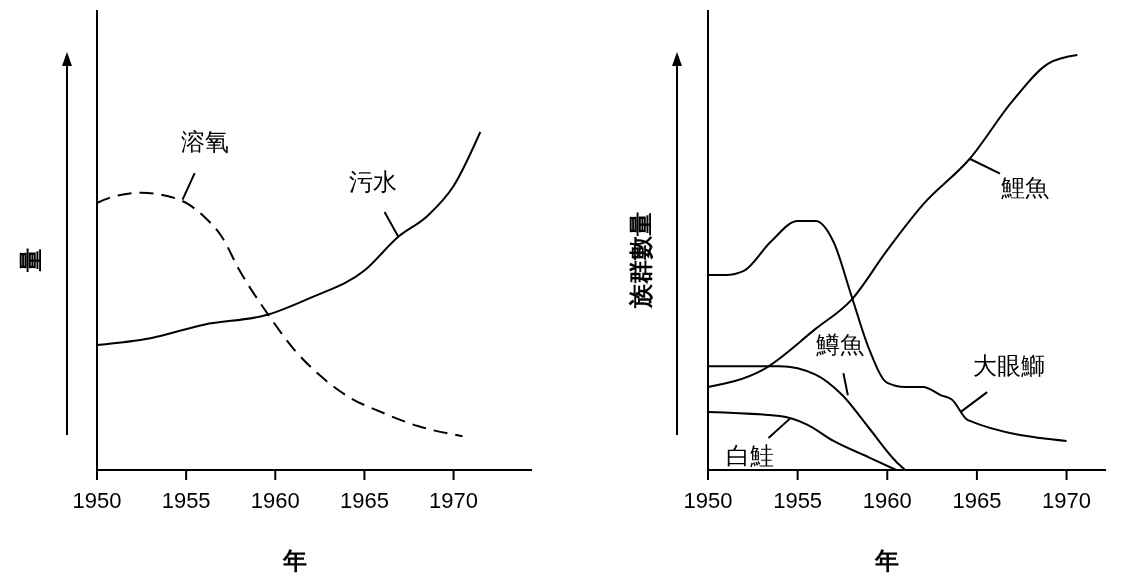  I want to click on annotation: 大眼鰤, so click(1008, 365).